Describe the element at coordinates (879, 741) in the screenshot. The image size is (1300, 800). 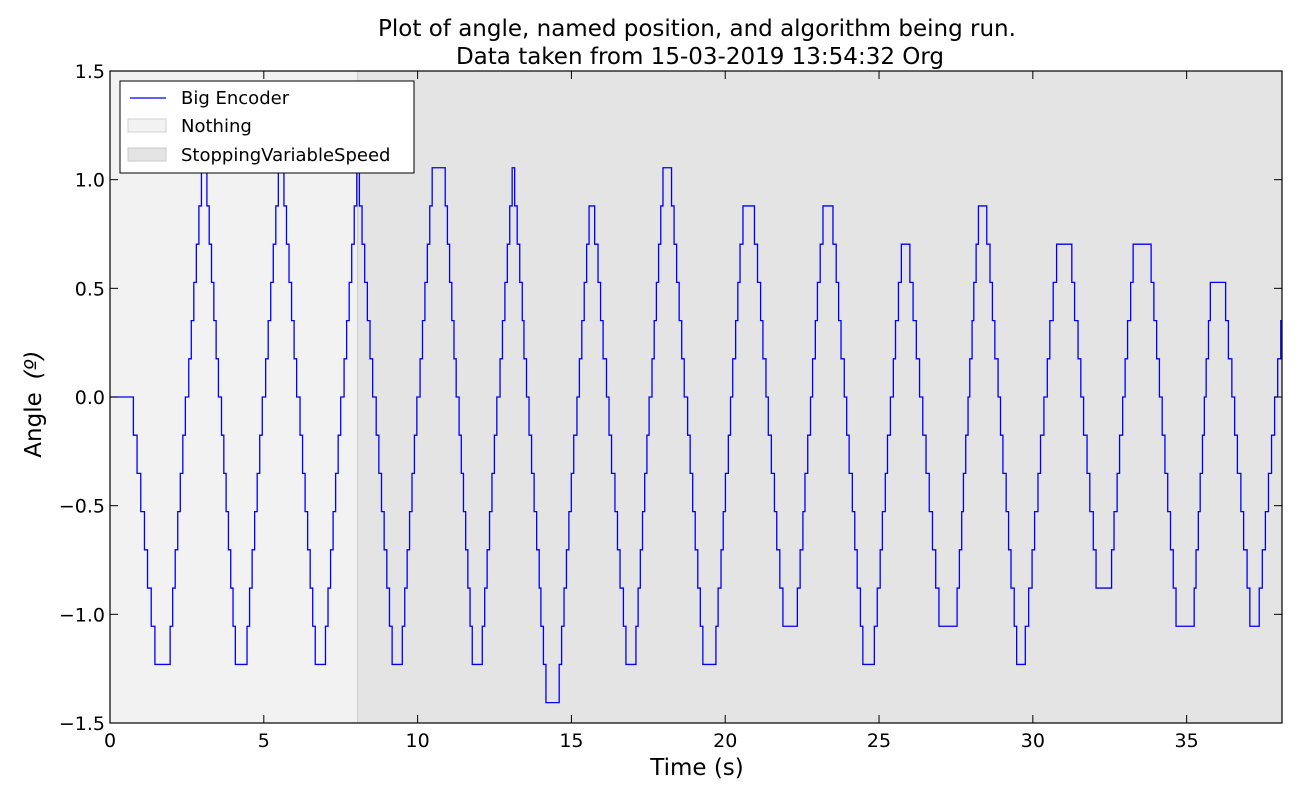
I see `x-tick-label: 25` at that location.